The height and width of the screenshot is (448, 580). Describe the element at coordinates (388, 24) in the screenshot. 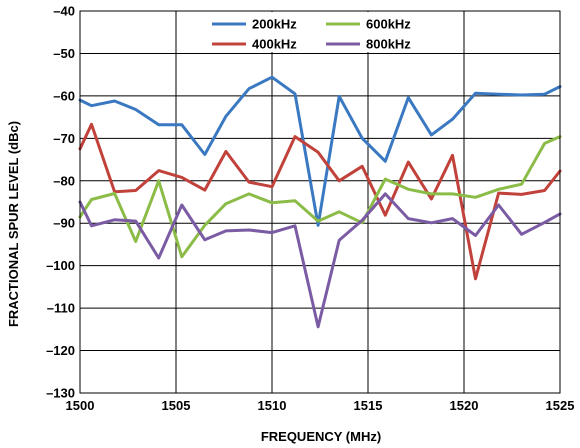

I see `legend-label: 600kHz` at that location.